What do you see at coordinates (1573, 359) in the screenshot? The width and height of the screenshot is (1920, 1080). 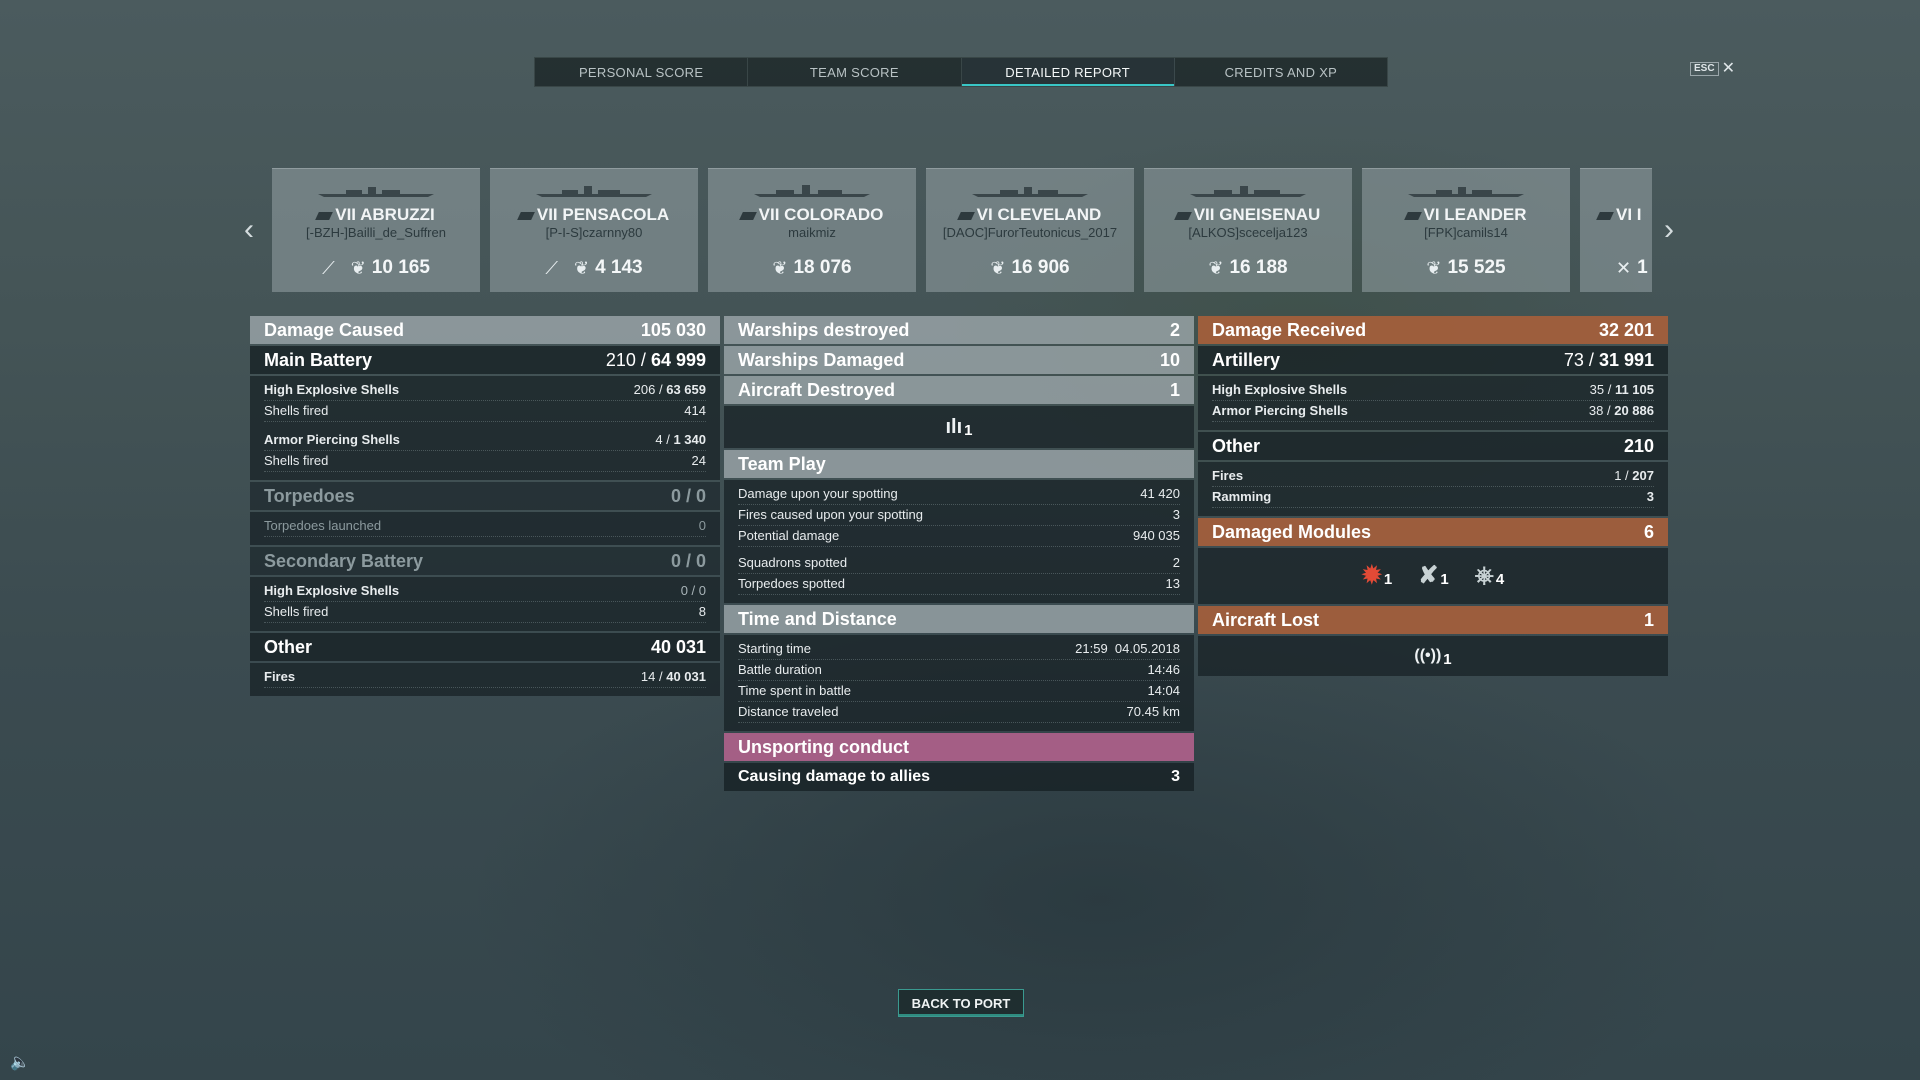 I see `artillery-hits: 73` at bounding box center [1573, 359].